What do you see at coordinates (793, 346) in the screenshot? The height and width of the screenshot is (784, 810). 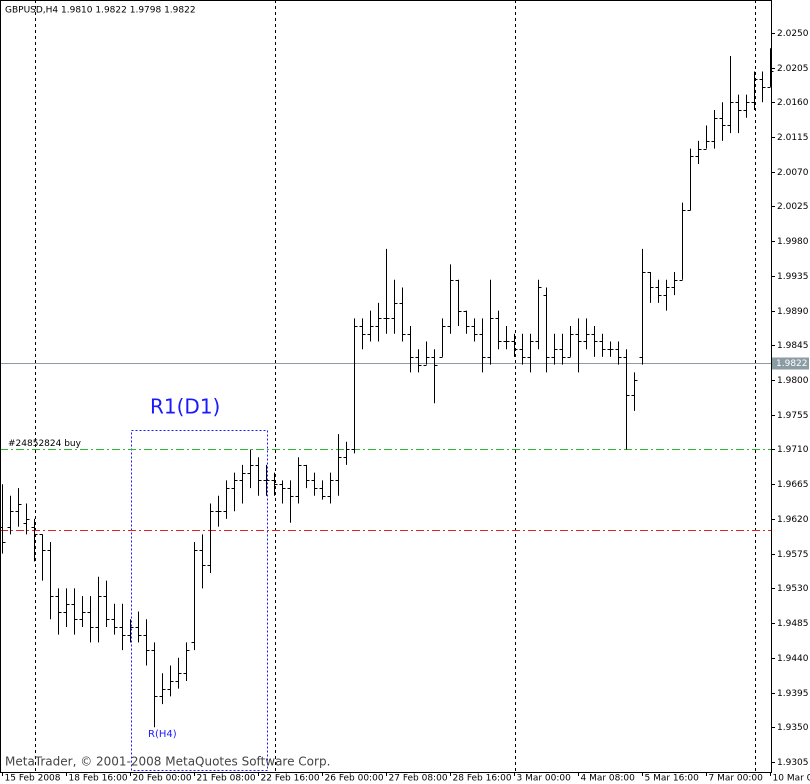 I see `y-tick-label: 1.9845` at bounding box center [793, 346].